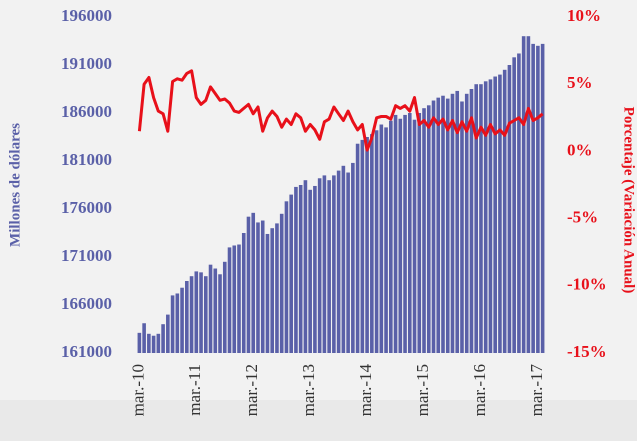 The width and height of the screenshot is (637, 441). I want to click on x-tick-label: mar.-16, so click(479, 390).